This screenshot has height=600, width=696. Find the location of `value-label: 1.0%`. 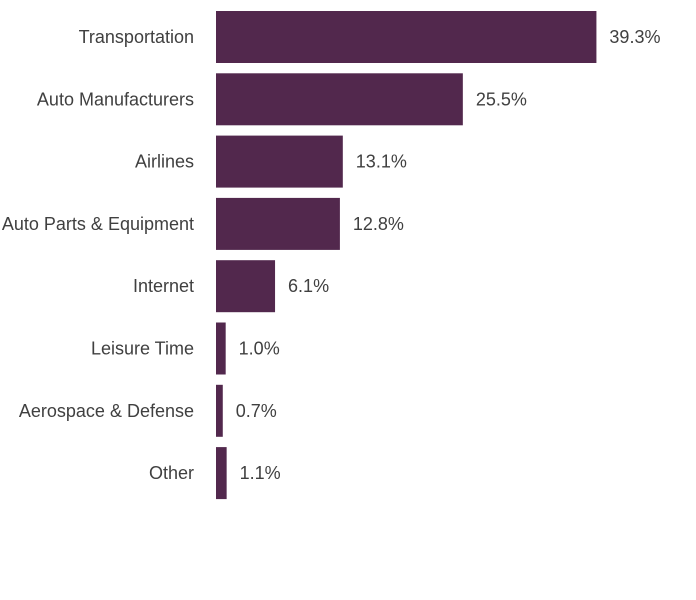

value-label: 1.0% is located at coordinates (259, 349).